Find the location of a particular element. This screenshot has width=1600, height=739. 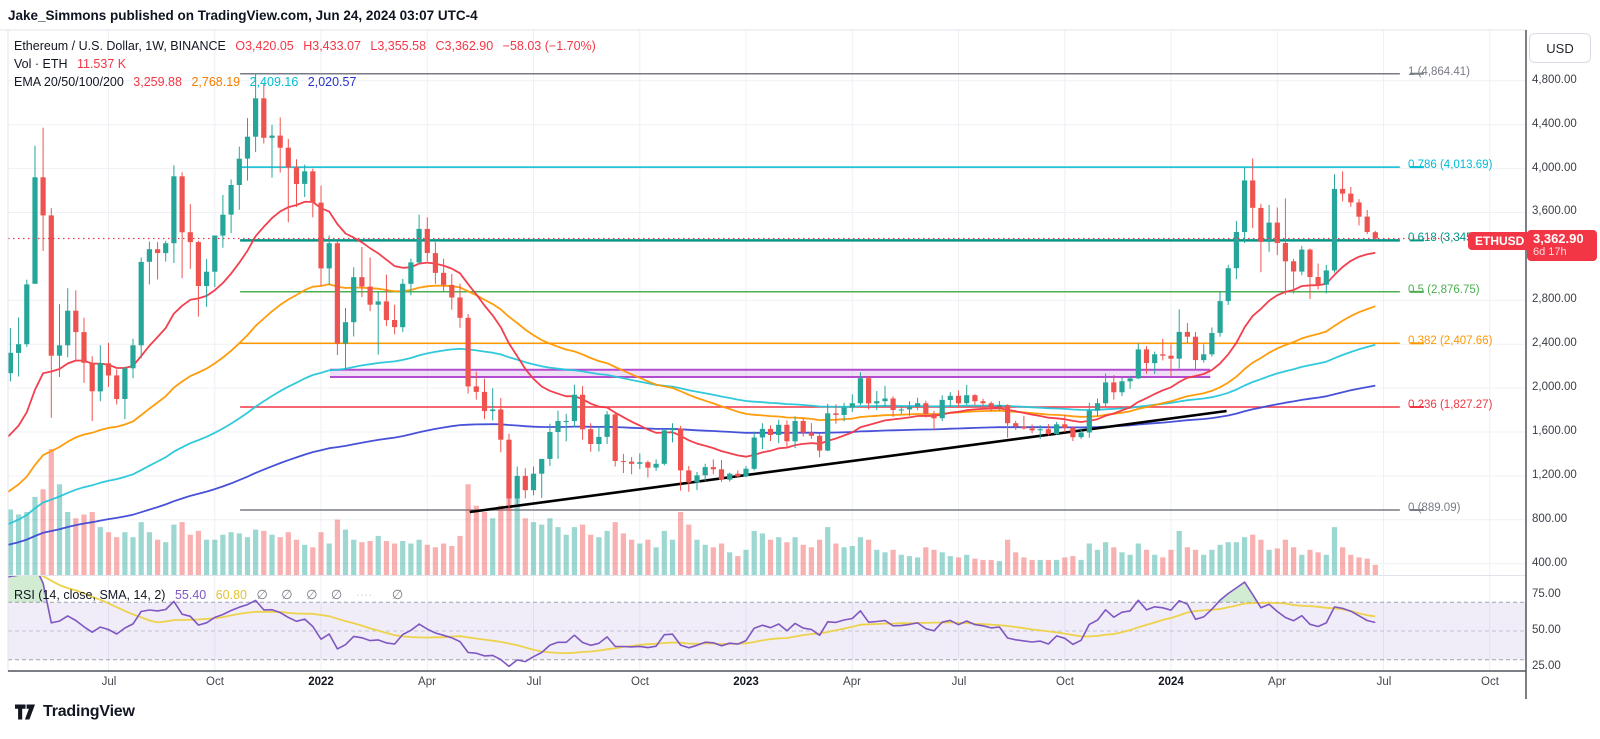

price-tick: 4,400.00 is located at coordinates (1554, 124).